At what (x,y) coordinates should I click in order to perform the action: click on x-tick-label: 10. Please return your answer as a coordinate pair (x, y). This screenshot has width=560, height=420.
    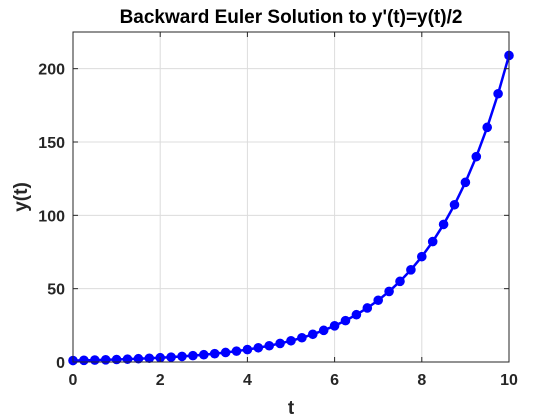
    Looking at the image, I should click on (509, 380).